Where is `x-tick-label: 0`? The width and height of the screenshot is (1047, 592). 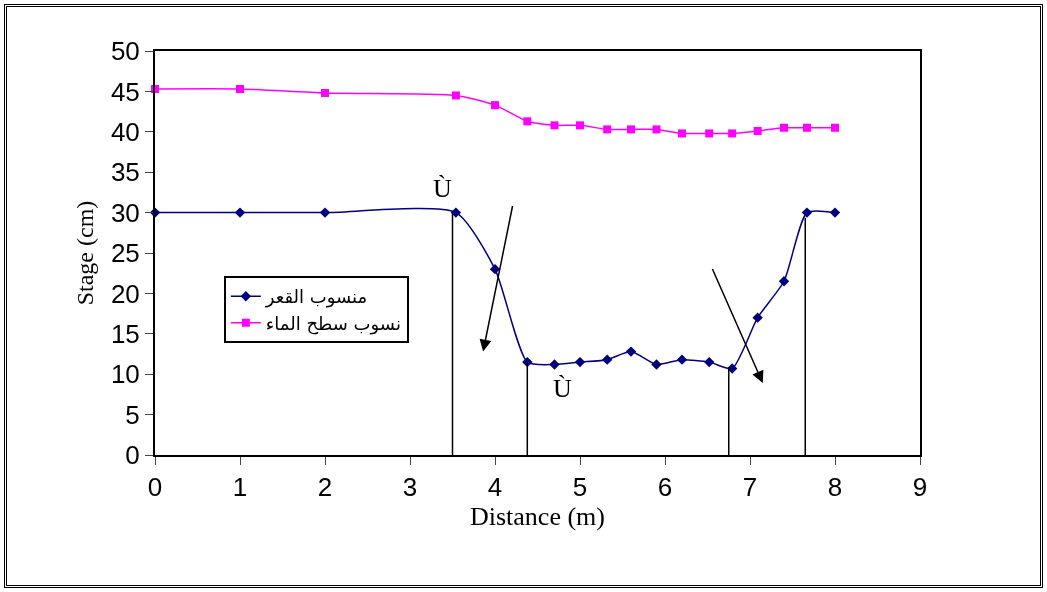 x-tick-label: 0 is located at coordinates (155, 487).